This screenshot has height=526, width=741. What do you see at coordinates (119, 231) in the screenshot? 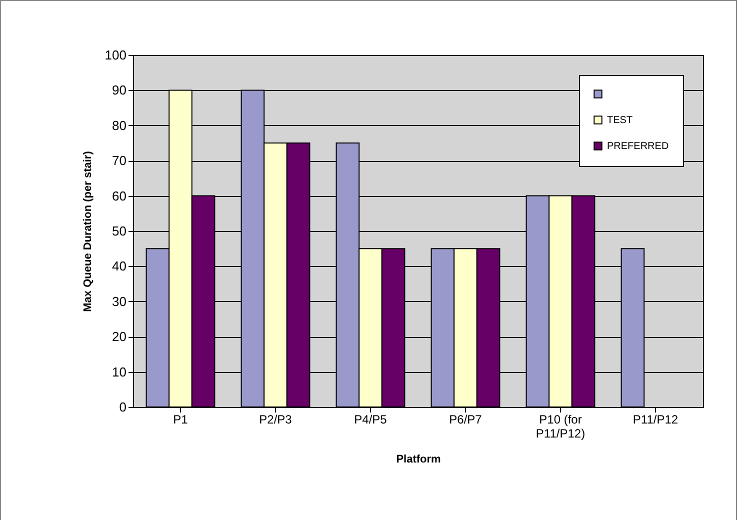
I see `y-tick-label: 50` at bounding box center [119, 231].